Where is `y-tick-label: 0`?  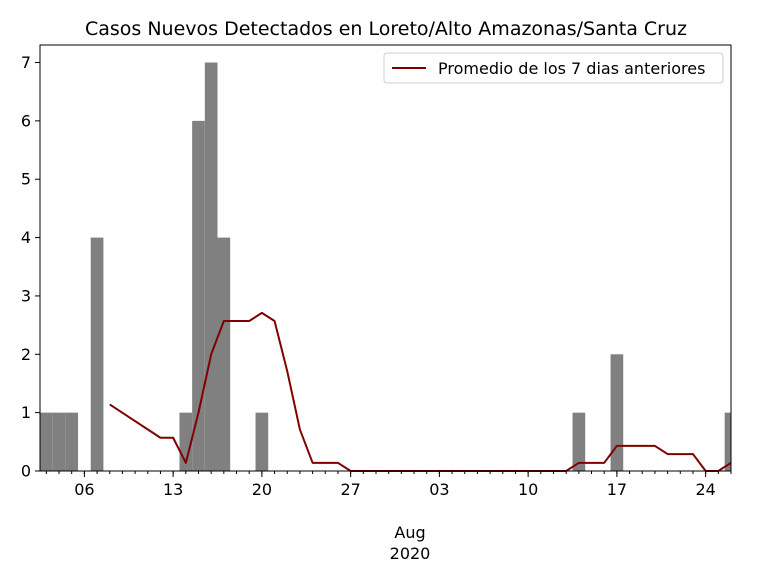 y-tick-label: 0 is located at coordinates (26, 471).